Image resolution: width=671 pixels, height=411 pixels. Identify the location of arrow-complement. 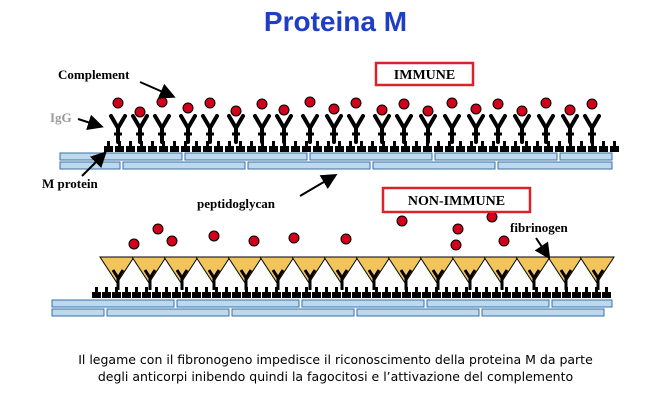
(157, 90).